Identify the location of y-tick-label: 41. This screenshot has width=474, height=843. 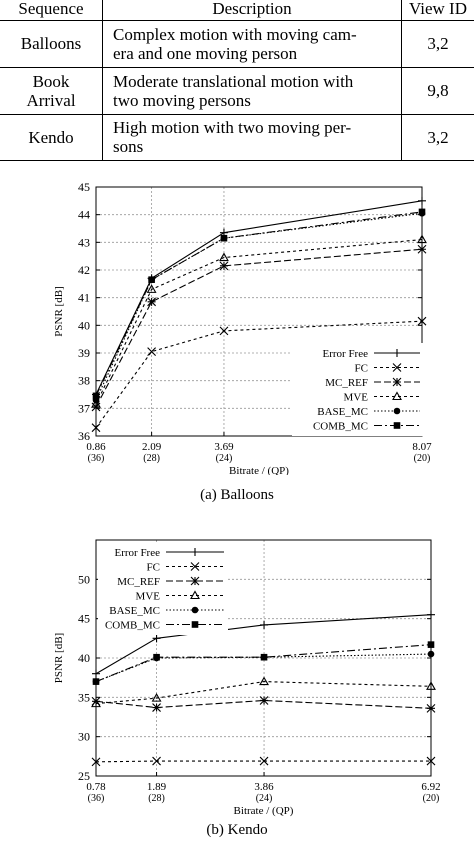
(84, 298).